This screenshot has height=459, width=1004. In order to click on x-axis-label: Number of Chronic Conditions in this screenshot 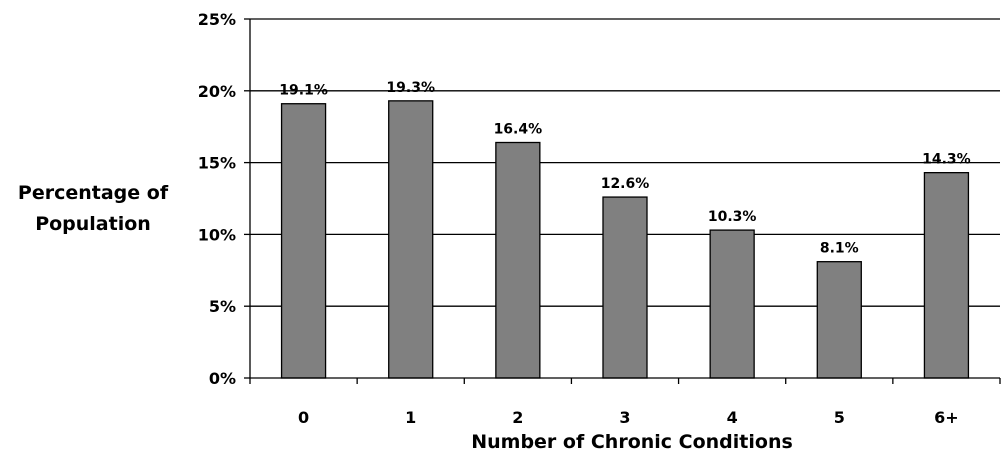, I will do `click(632, 442)`.